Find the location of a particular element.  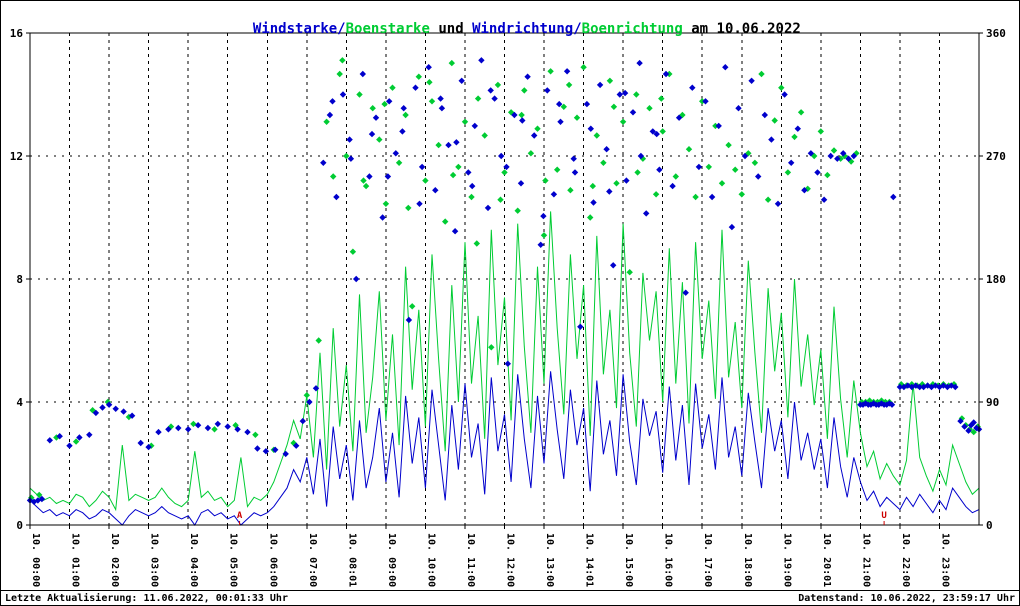

y-right-tick-label: 90 is located at coordinates (992, 402).